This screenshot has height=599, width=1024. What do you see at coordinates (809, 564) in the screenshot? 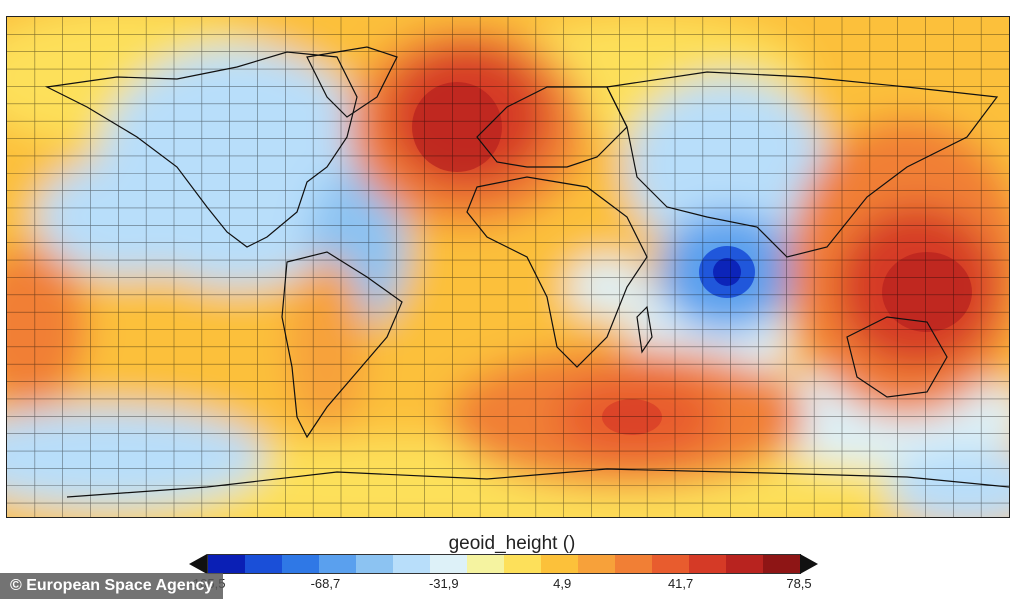
I see `colorbar-arrow-right-icon` at bounding box center [809, 564].